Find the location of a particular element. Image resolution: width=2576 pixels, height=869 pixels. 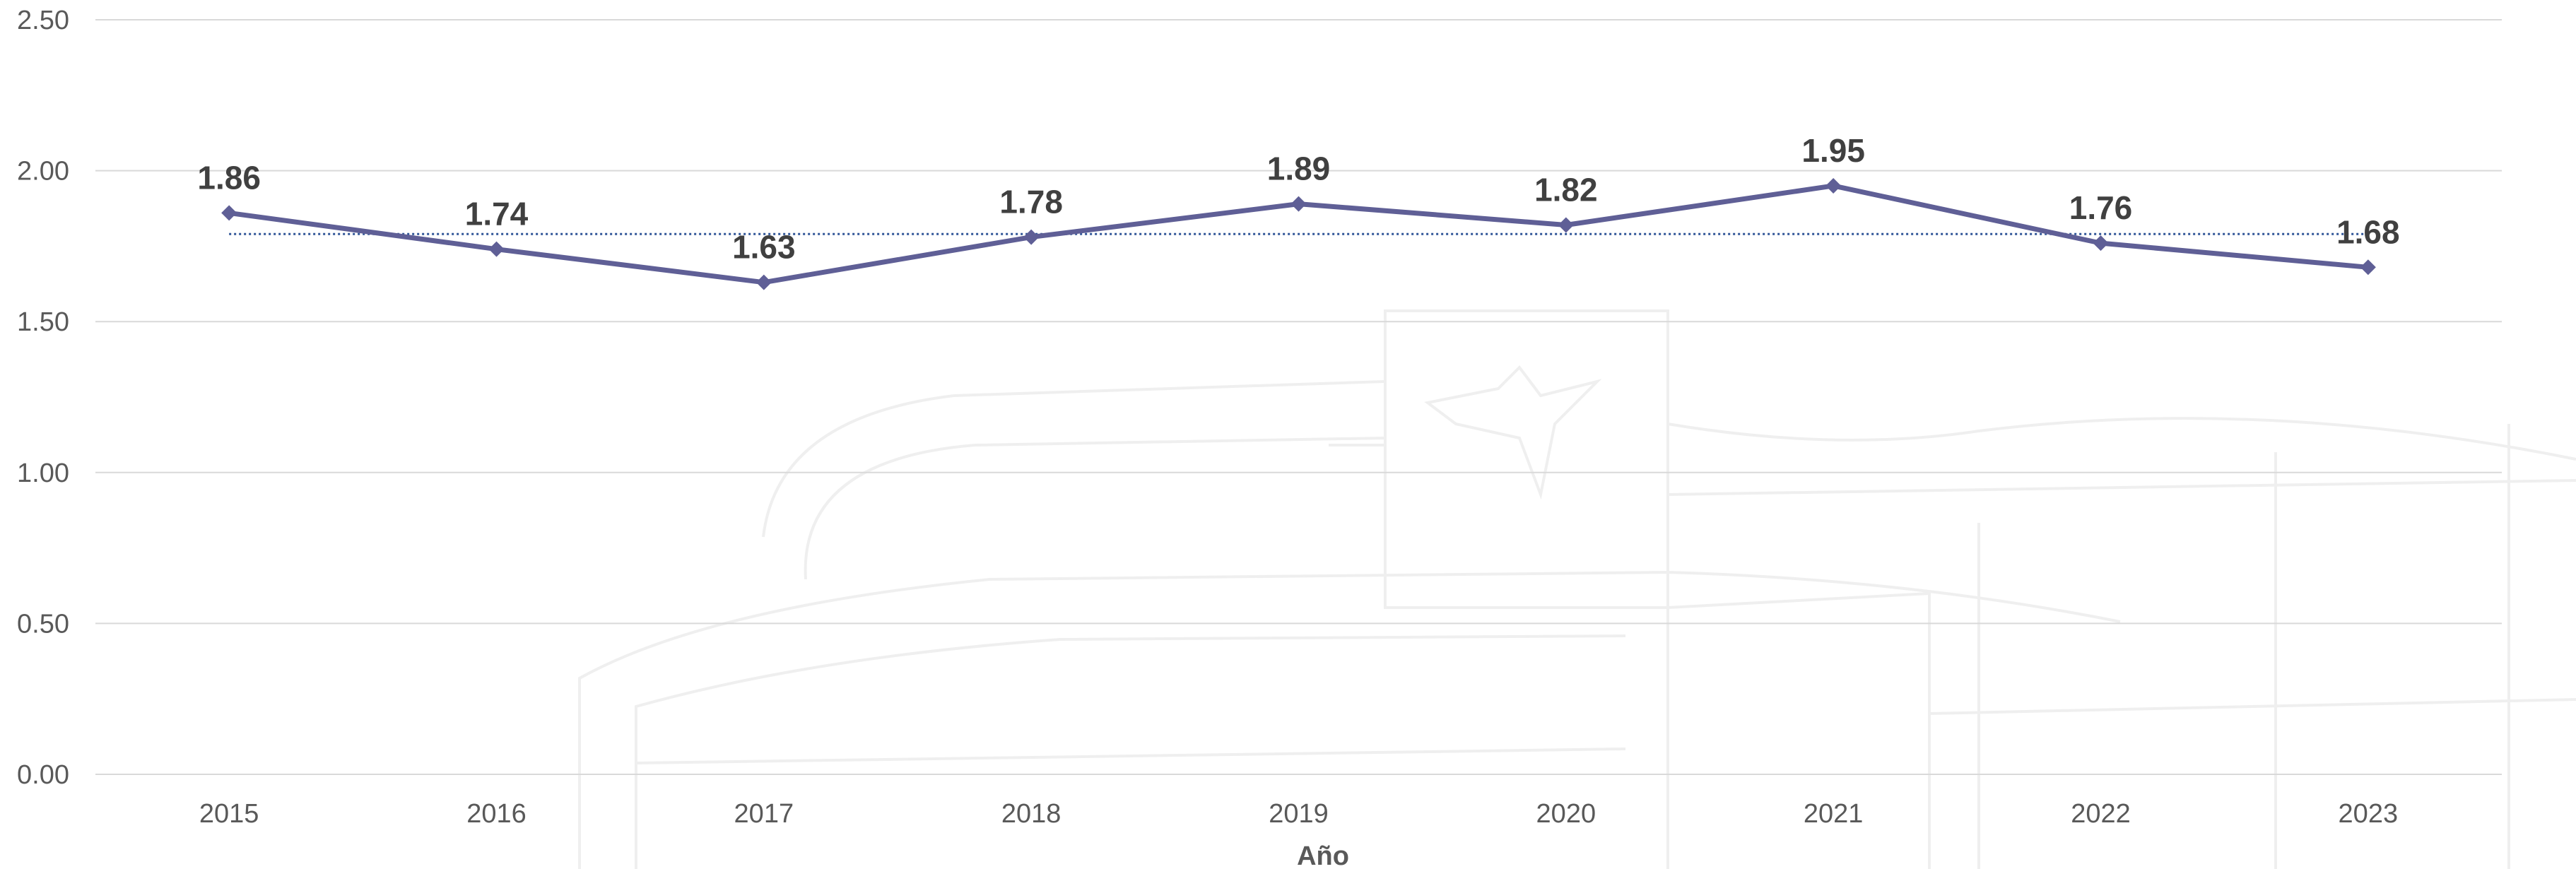

data-label: 1.86 is located at coordinates (229, 177).